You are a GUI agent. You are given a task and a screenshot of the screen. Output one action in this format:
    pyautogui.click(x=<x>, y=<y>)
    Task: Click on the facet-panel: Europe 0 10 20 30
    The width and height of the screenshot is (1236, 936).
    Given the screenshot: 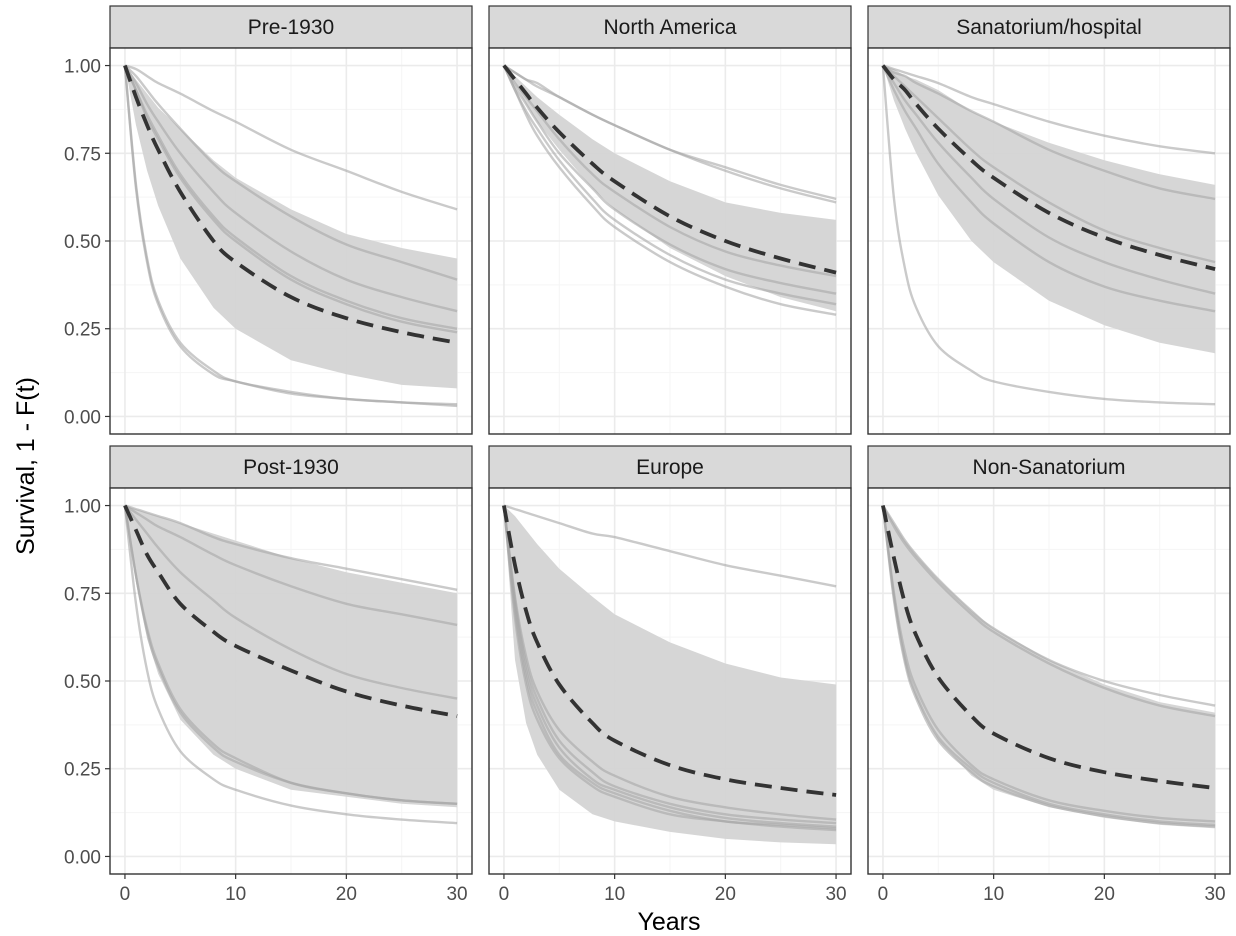 What is the action you would take?
    pyautogui.click(x=670, y=675)
    